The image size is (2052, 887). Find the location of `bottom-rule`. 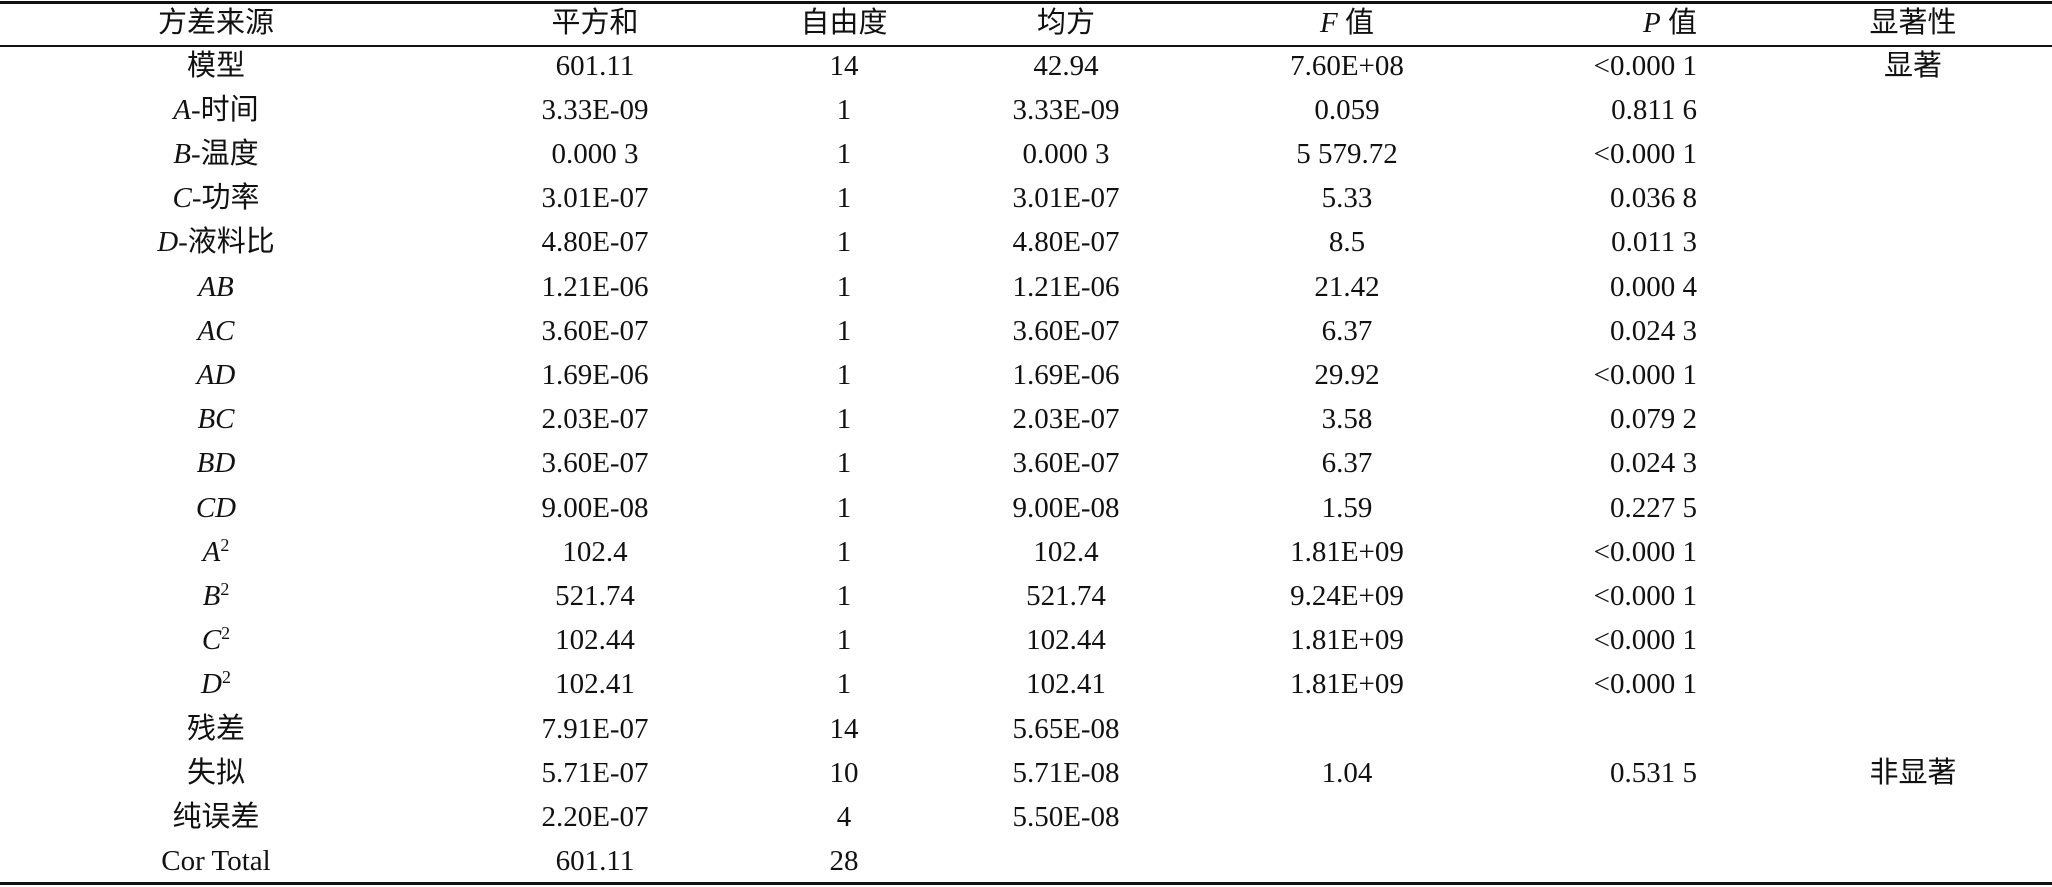

bottom-rule is located at coordinates (1026, 883).